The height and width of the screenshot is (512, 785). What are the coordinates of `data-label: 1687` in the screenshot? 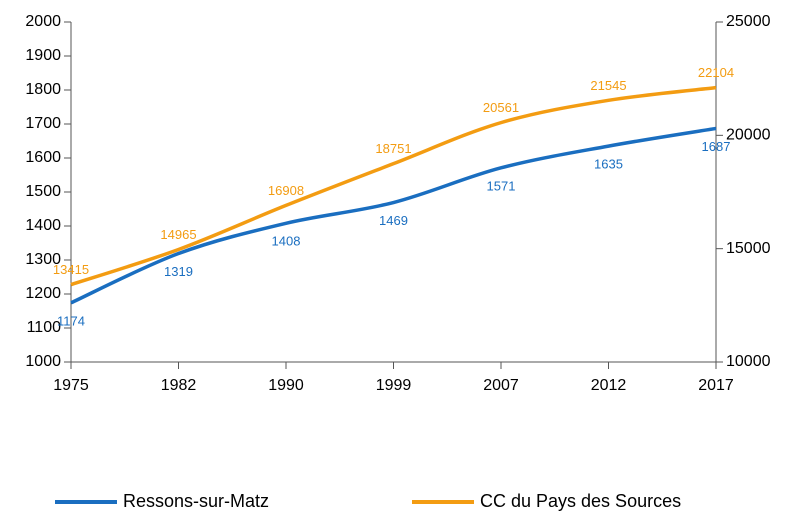 It's located at (716, 146).